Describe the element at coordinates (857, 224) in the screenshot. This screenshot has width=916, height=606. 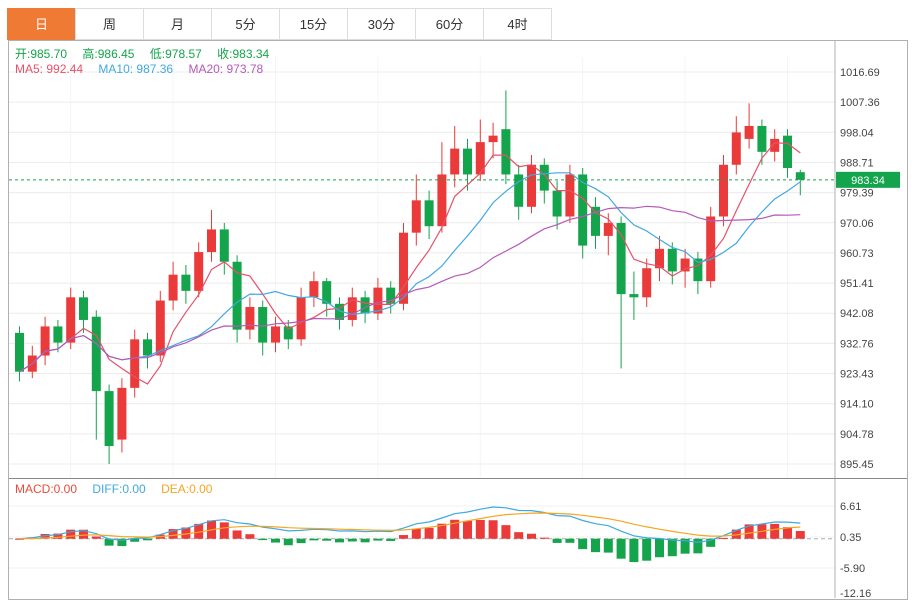
I see `svg-text: 970.06` at that location.